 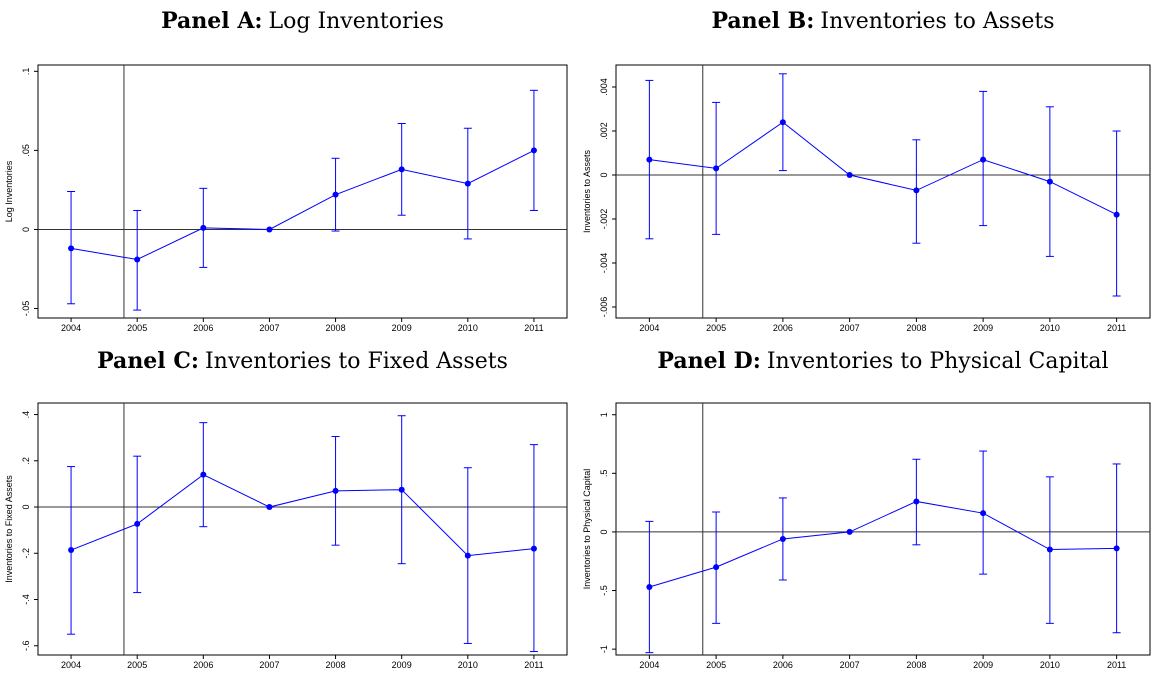 What do you see at coordinates (604, 131) in the screenshot?
I see `y-tick-label: .002` at bounding box center [604, 131].